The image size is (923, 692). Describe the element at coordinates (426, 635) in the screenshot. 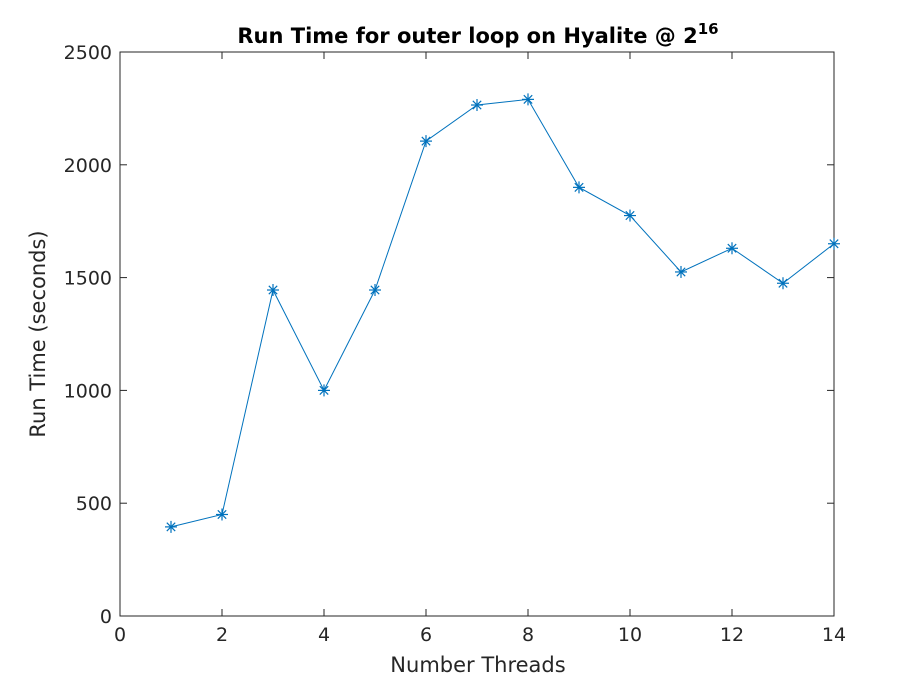

I see `x-tick-label: 6` at that location.